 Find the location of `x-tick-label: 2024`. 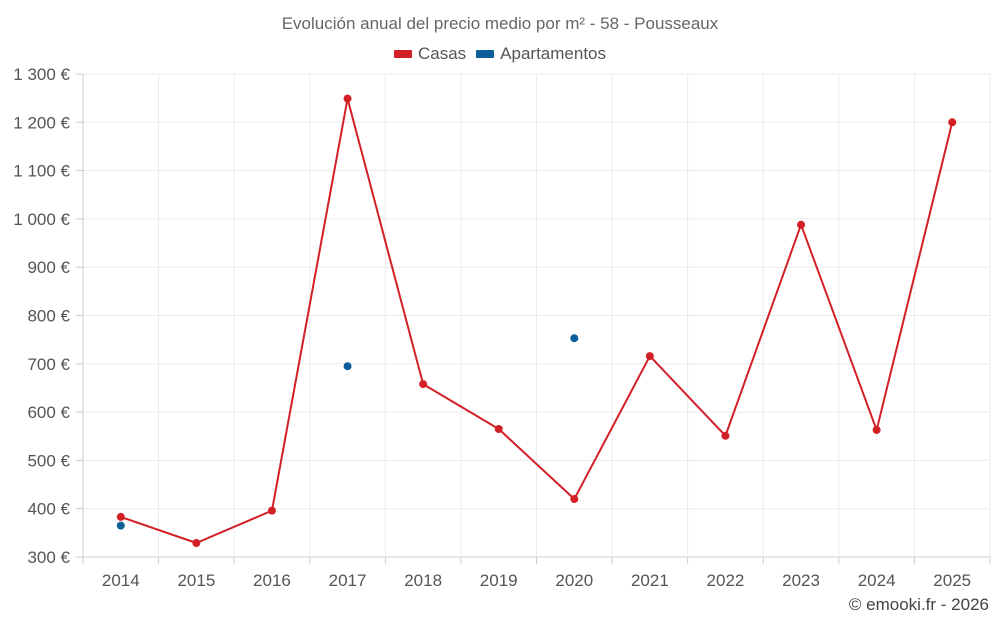

x-tick-label: 2024 is located at coordinates (877, 580).